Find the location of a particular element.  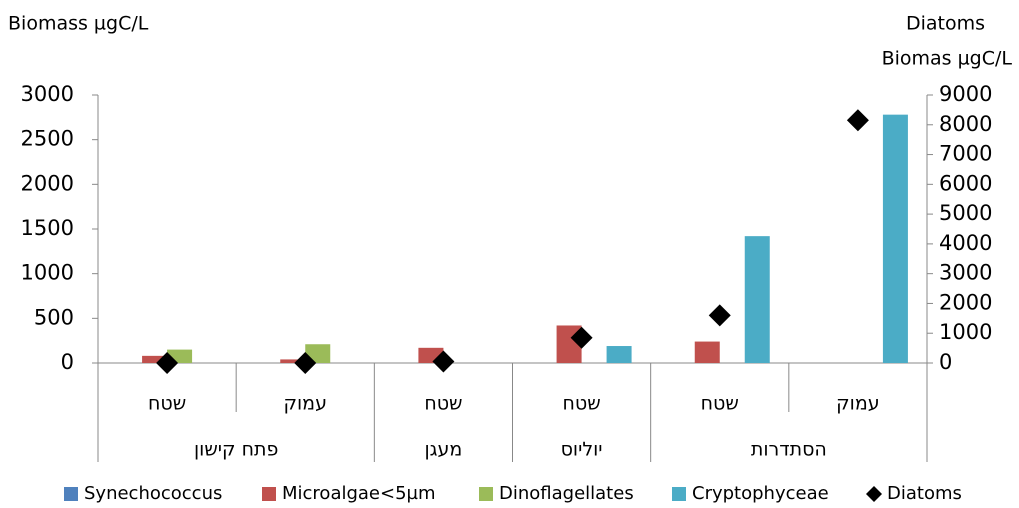

y2-tick-label: 3000 is located at coordinates (965, 273).